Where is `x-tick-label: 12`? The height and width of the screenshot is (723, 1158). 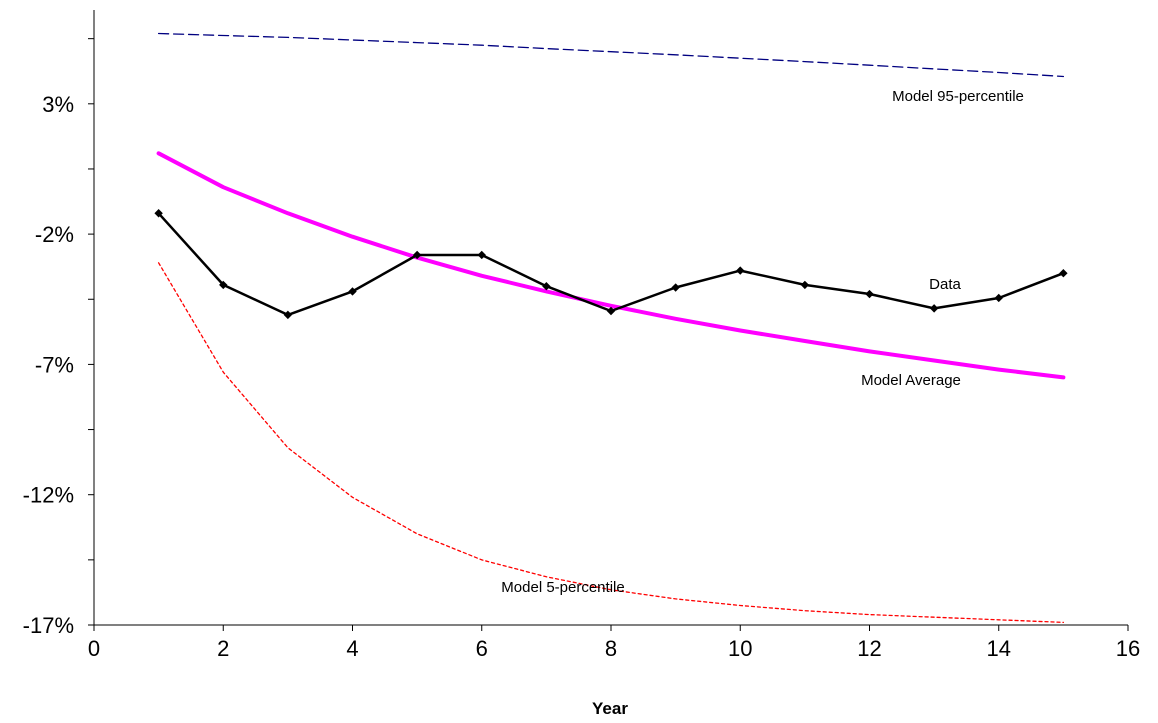
x-tick-label: 12 is located at coordinates (869, 648).